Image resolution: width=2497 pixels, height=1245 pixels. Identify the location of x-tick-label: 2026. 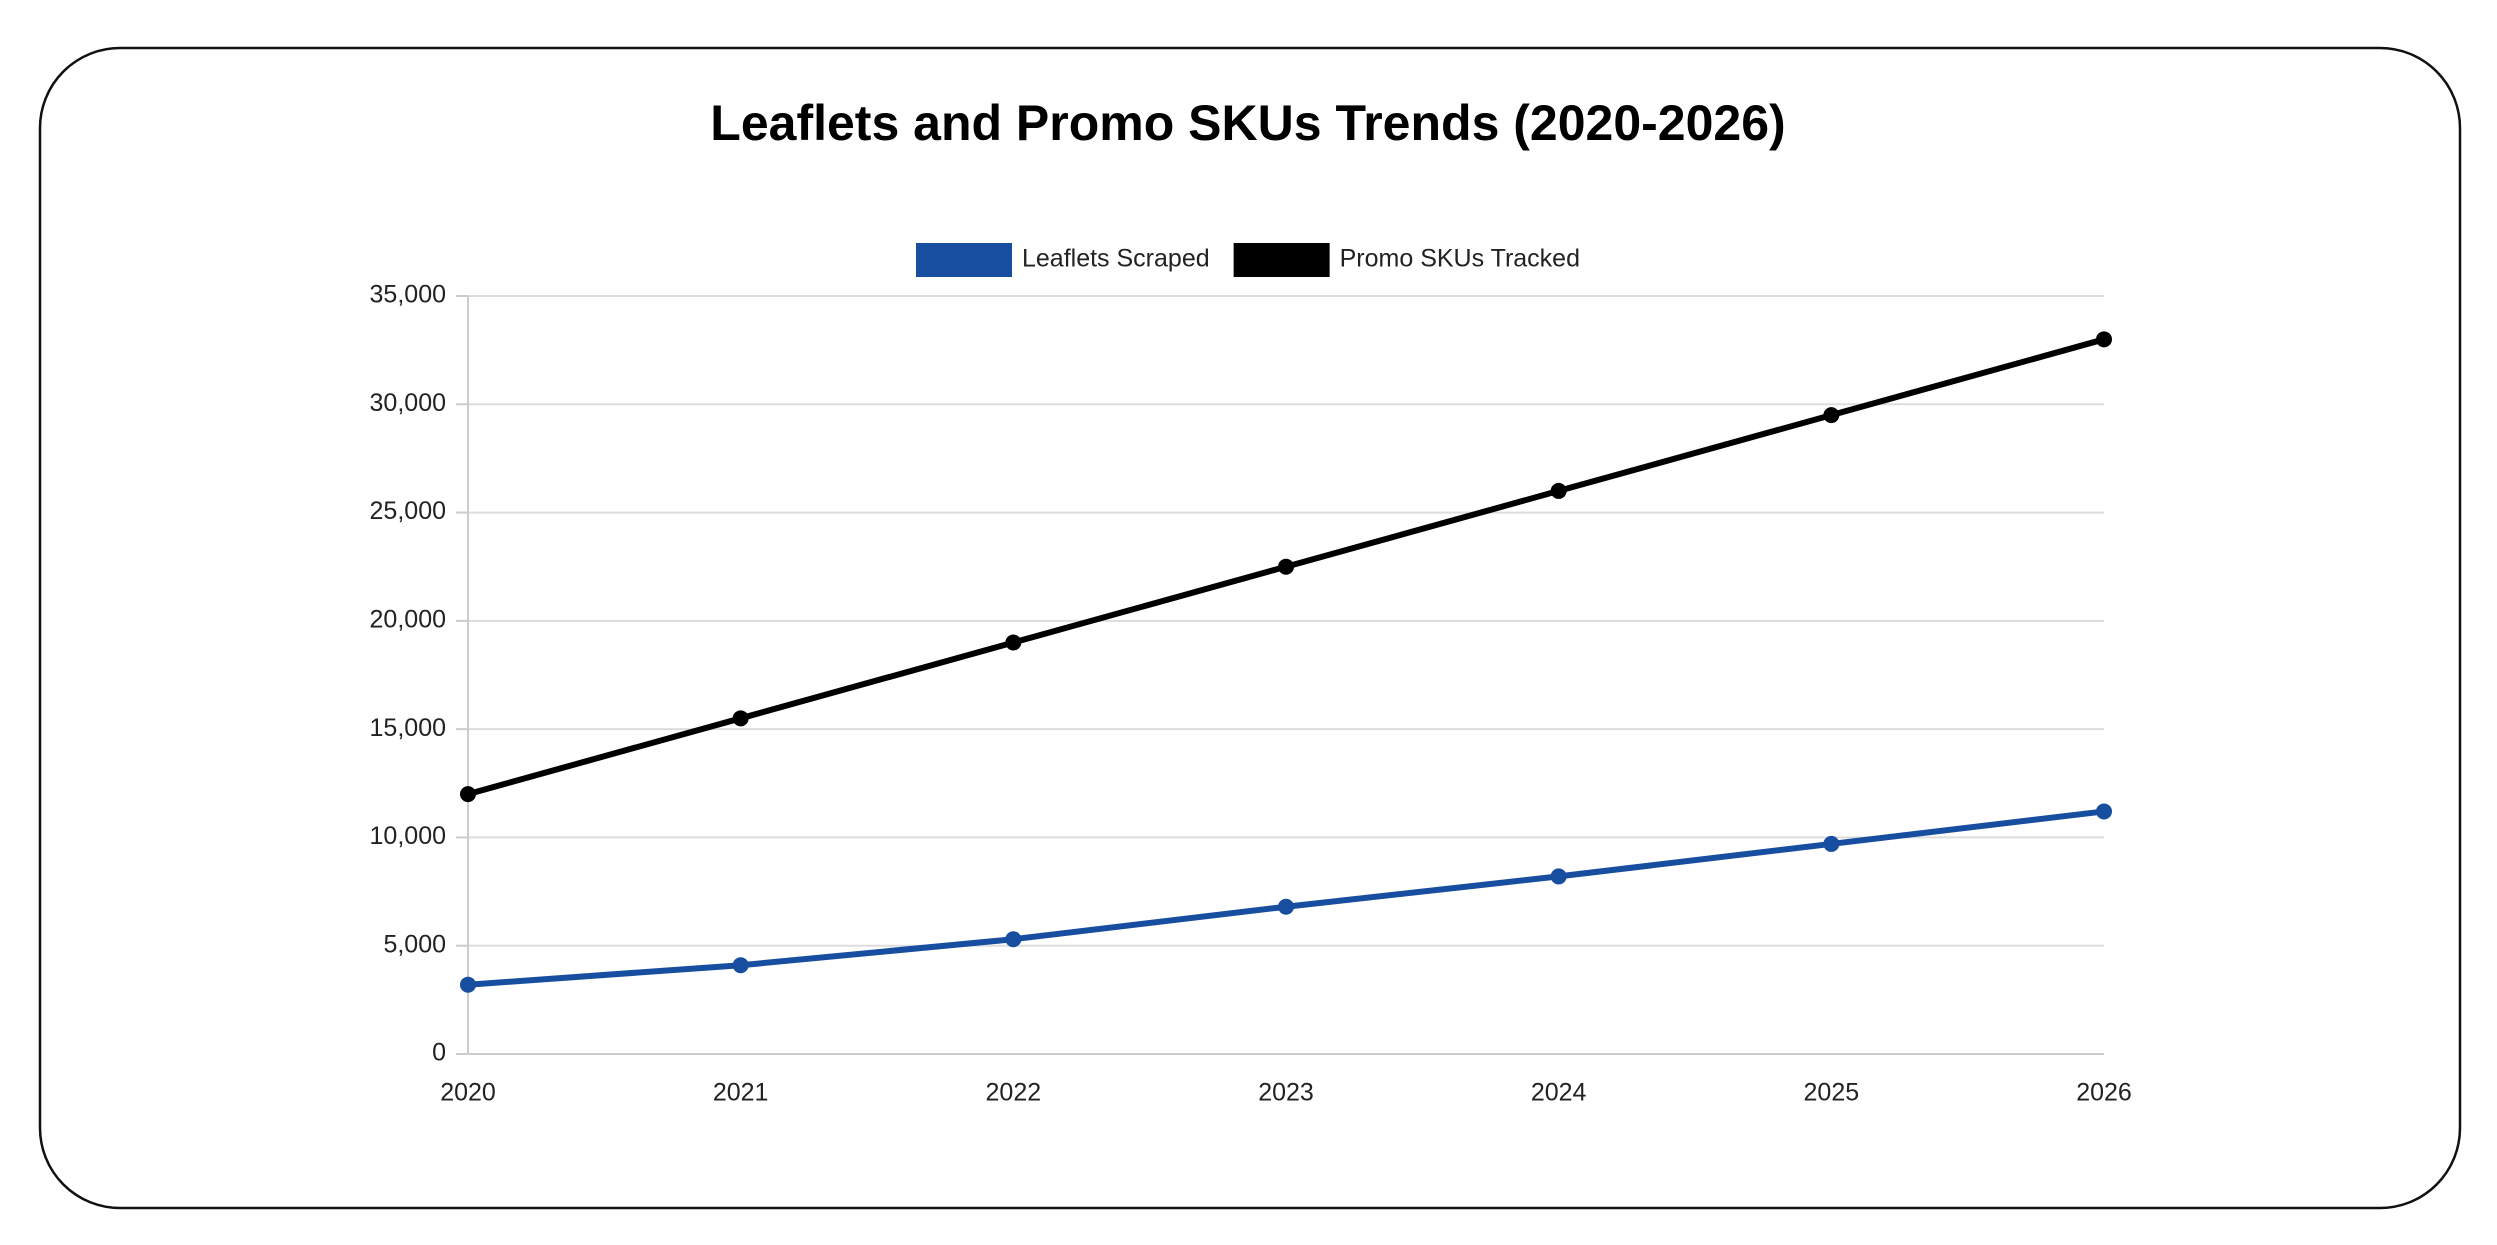
(2104, 1093).